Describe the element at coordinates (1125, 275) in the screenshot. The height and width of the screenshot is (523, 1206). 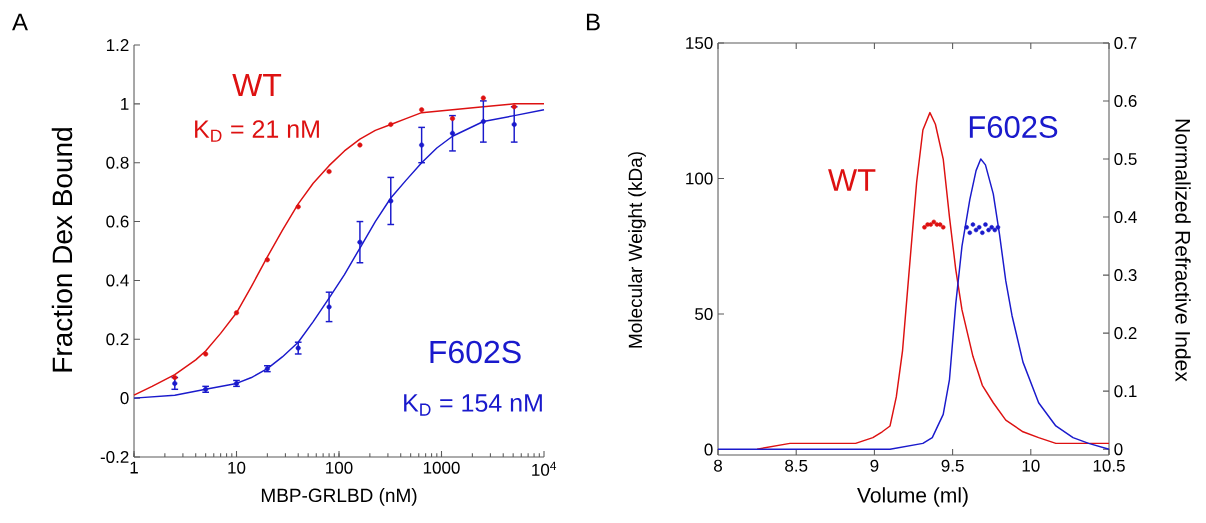
I see `y2-tick-label: 0.3` at that location.